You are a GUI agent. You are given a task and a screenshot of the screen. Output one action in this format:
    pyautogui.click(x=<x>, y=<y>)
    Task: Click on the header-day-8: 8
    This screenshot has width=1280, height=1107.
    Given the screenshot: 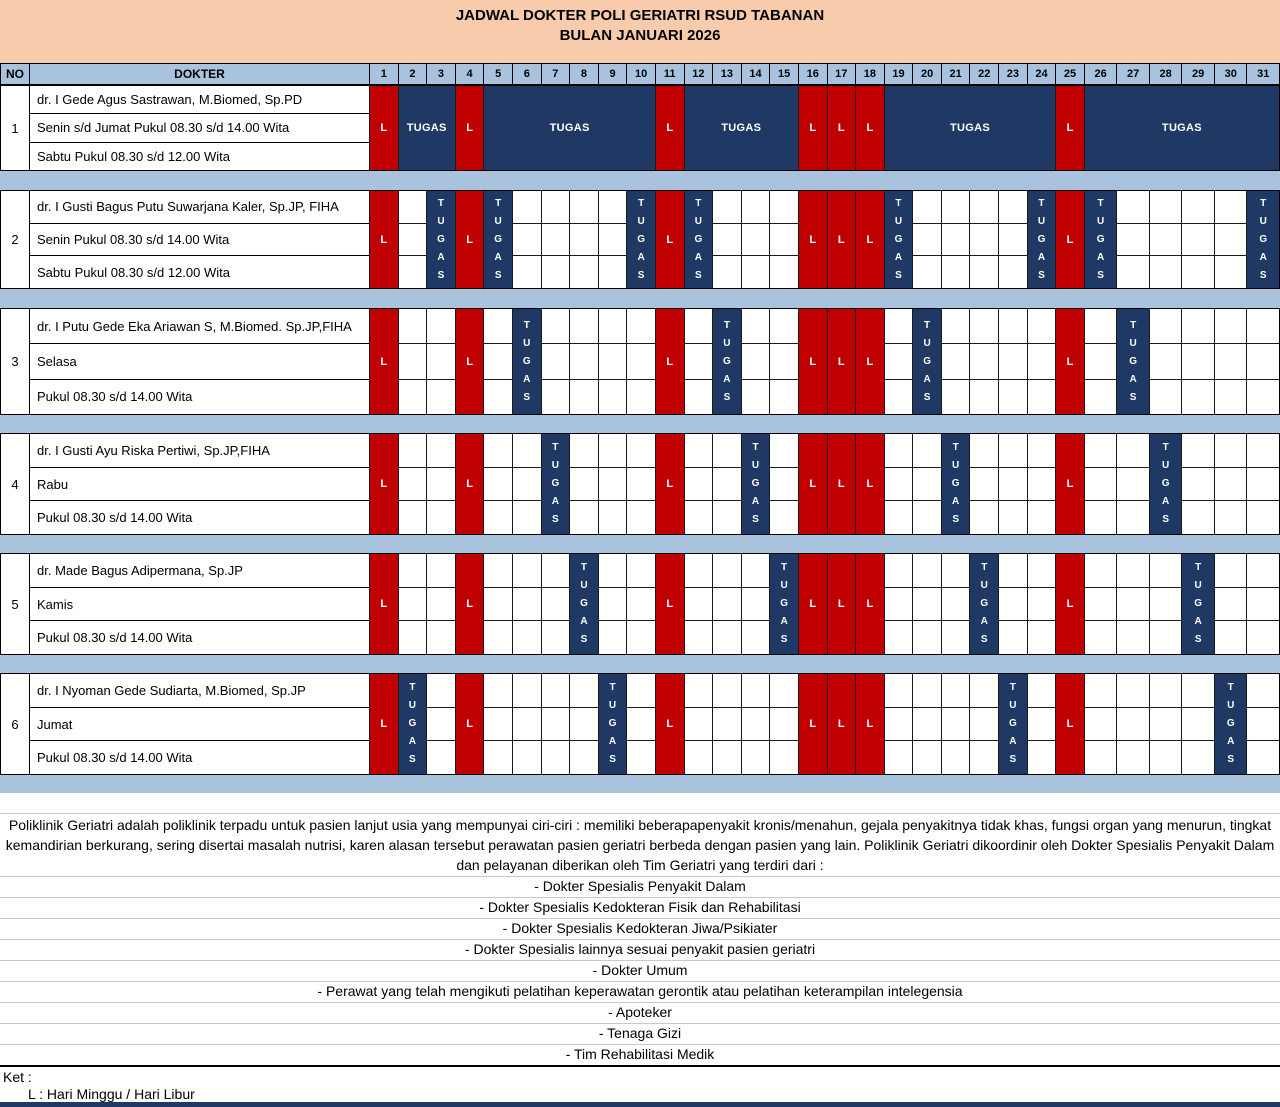 What is the action you would take?
    pyautogui.click(x=583, y=74)
    